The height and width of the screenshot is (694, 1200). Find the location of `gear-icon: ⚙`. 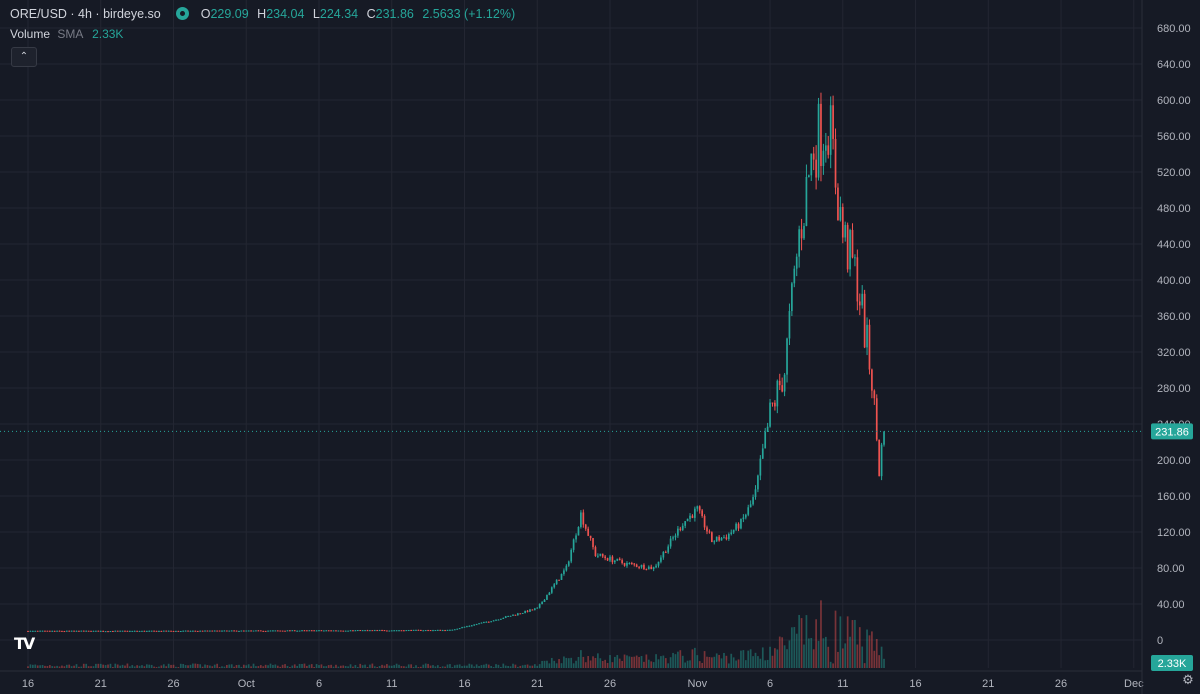

gear-icon: ⚙ is located at coordinates (1188, 680).